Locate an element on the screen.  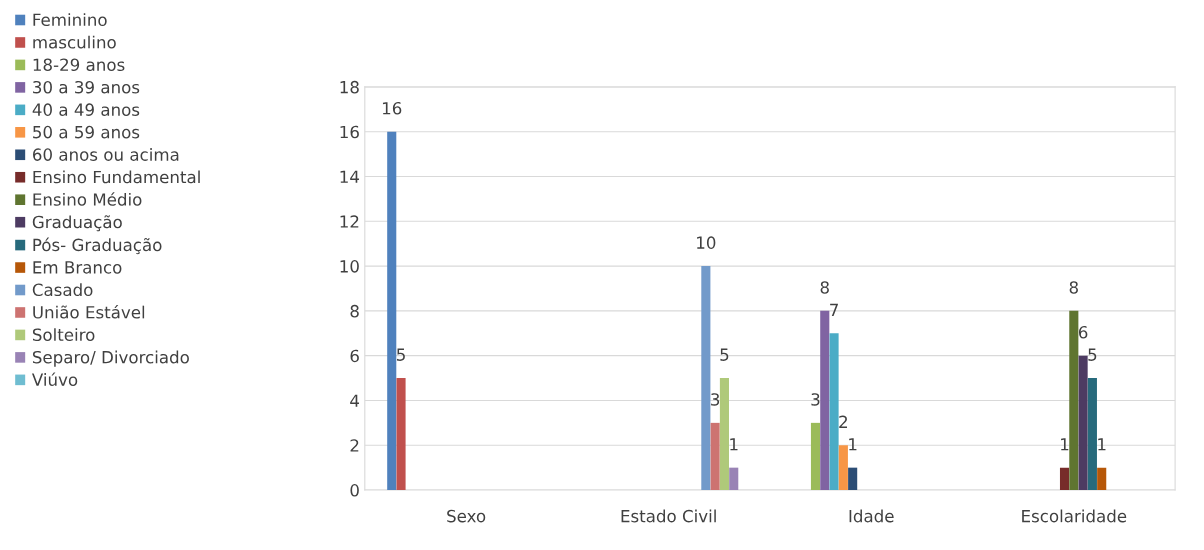
legend-label: 50 a 59 anos is located at coordinates (86, 132).